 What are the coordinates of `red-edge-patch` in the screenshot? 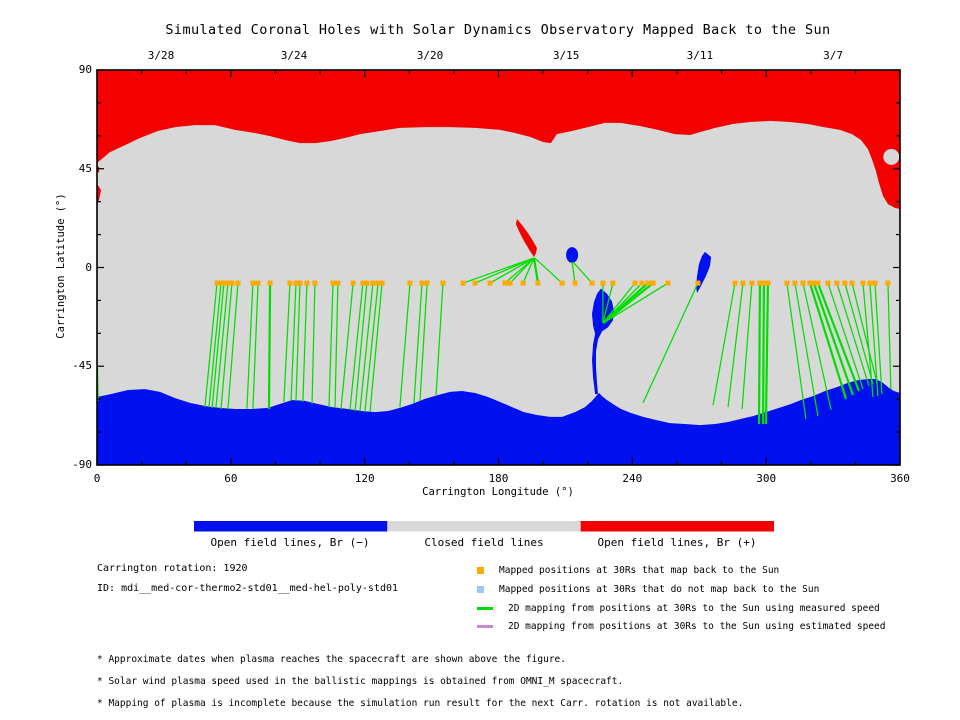 It's located at (99, 194).